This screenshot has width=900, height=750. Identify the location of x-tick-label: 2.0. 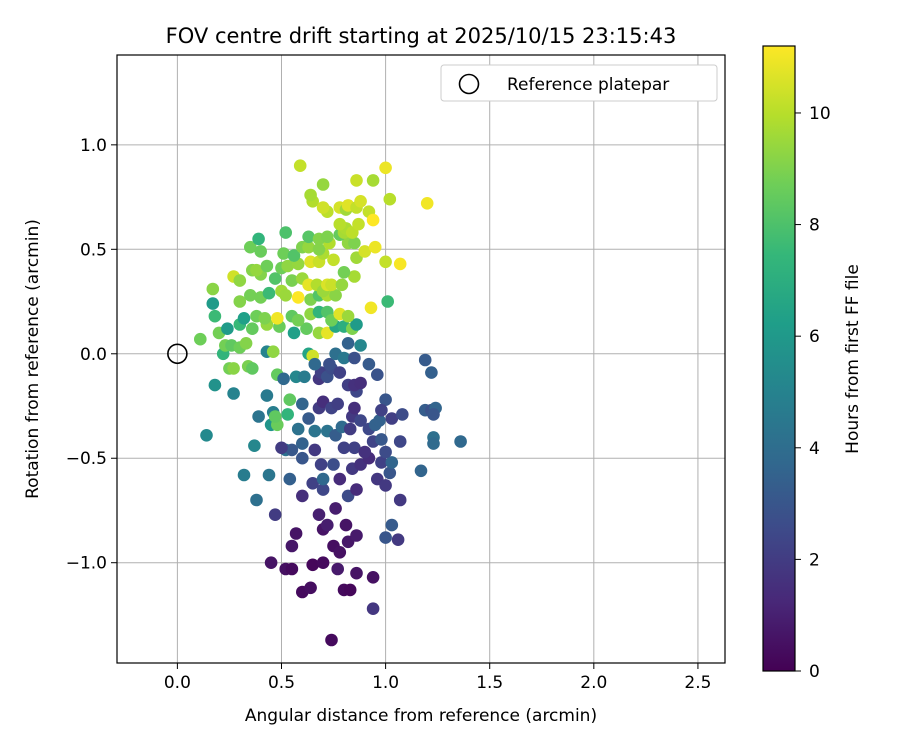
(593, 683).